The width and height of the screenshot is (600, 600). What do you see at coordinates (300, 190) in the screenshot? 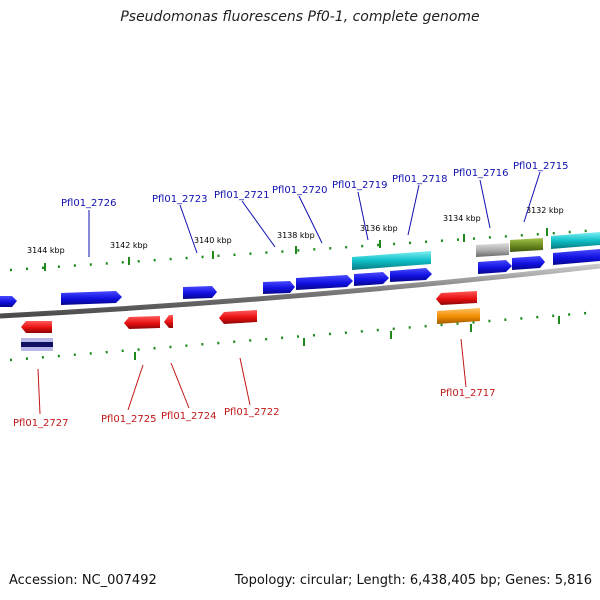
I see `gene-label: Pfl01_2720` at bounding box center [300, 190].